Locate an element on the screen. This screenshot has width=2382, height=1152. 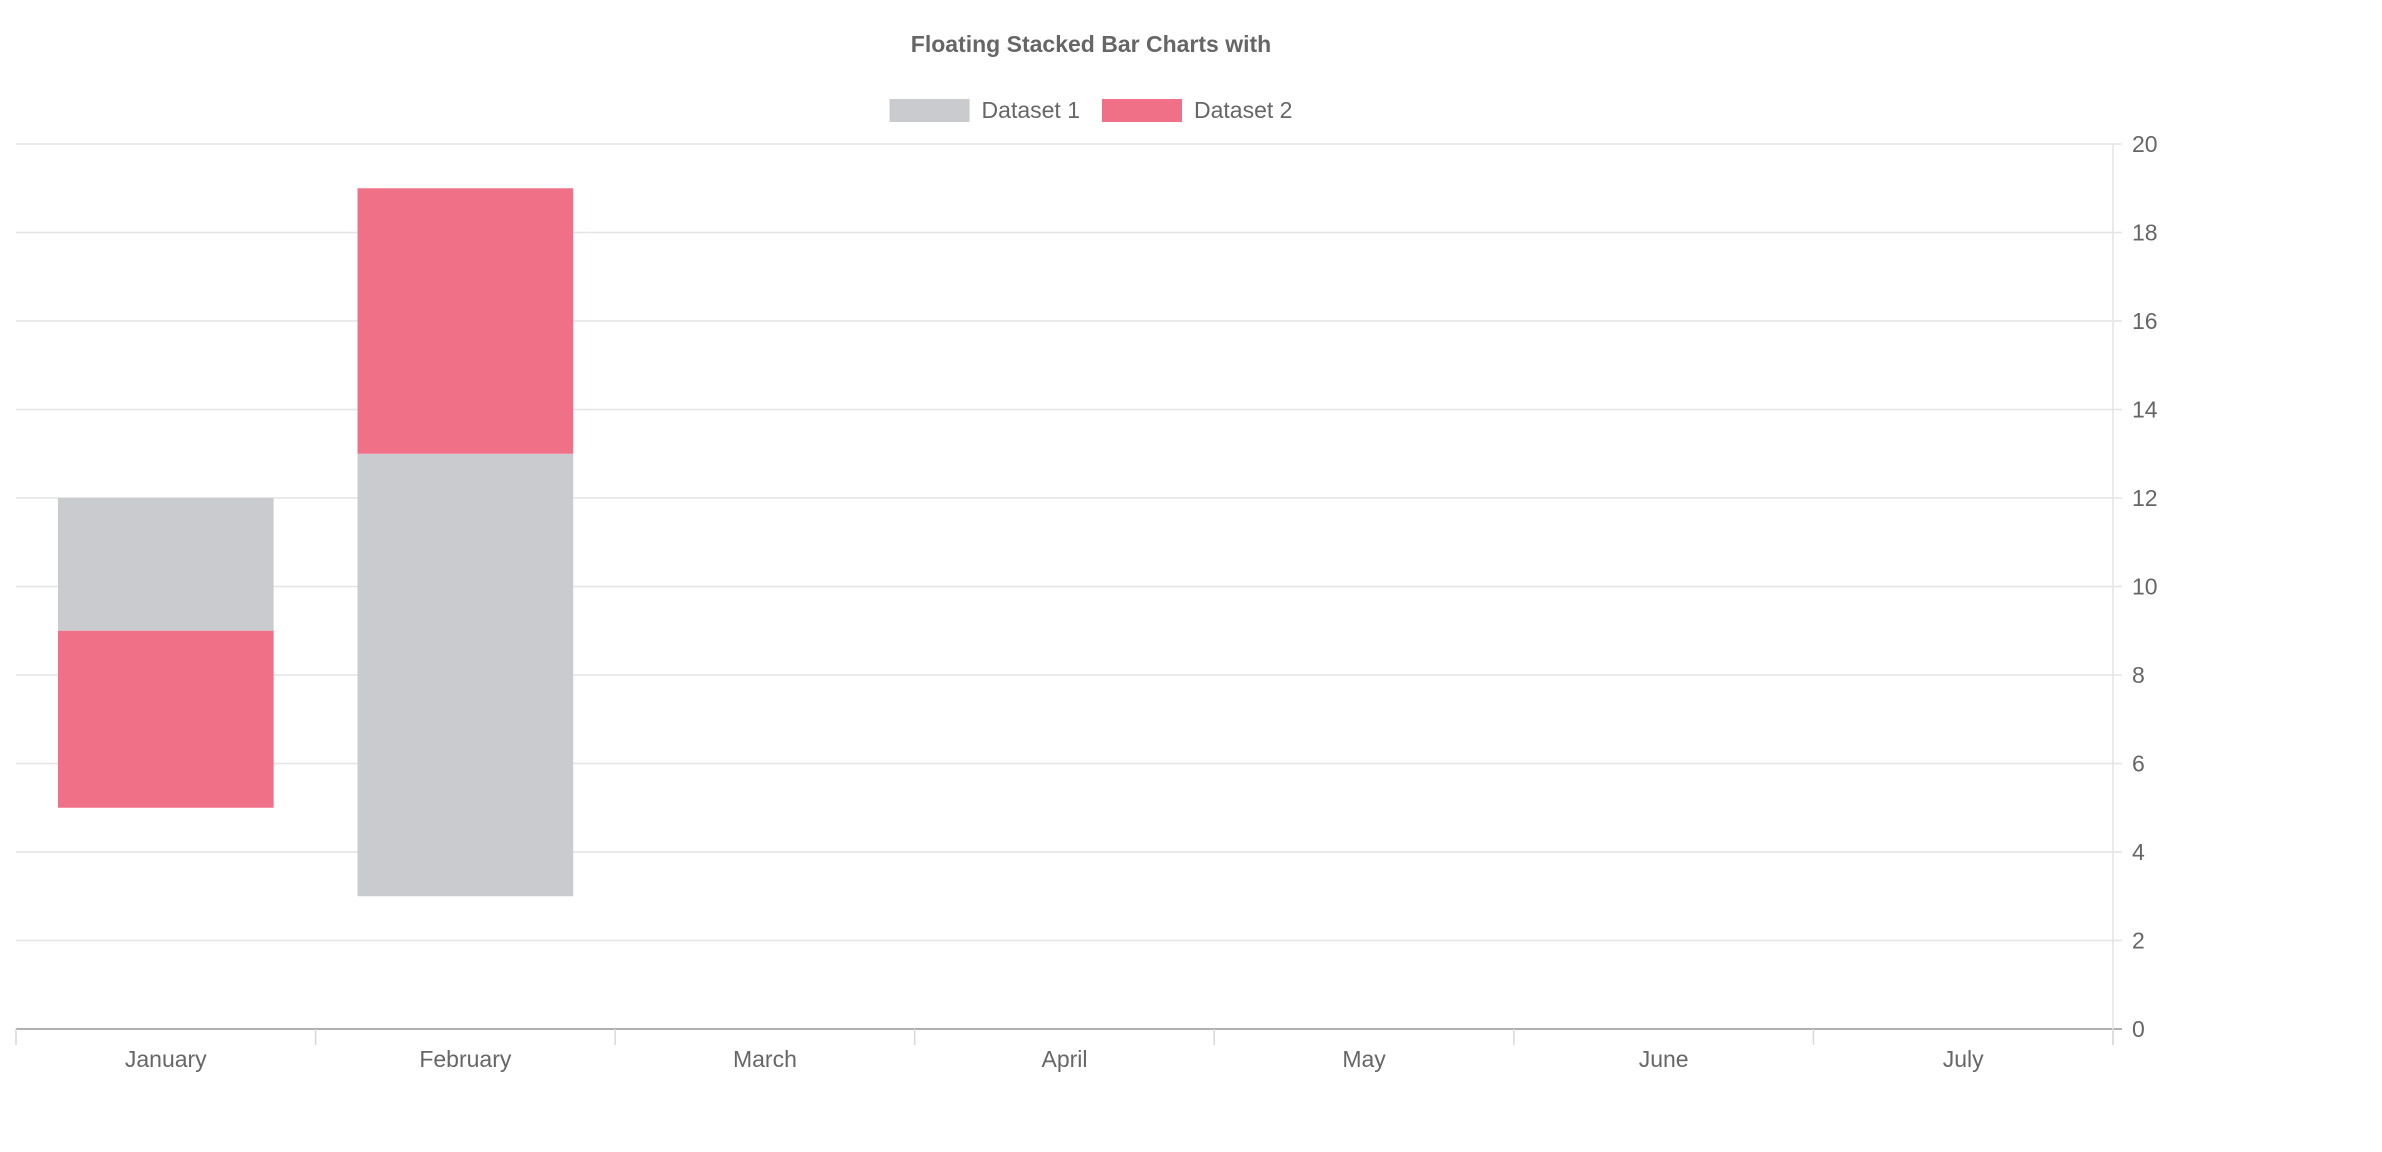
y-tick-label: 8 is located at coordinates (2138, 675).